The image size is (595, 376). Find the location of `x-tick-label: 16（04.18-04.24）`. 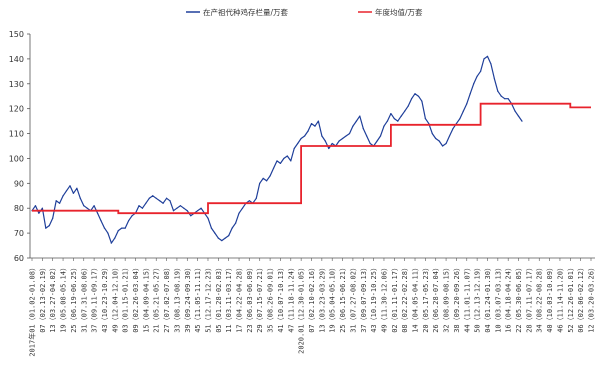

x-tick-label: 16（04.18-04.24） is located at coordinates (509, 298).